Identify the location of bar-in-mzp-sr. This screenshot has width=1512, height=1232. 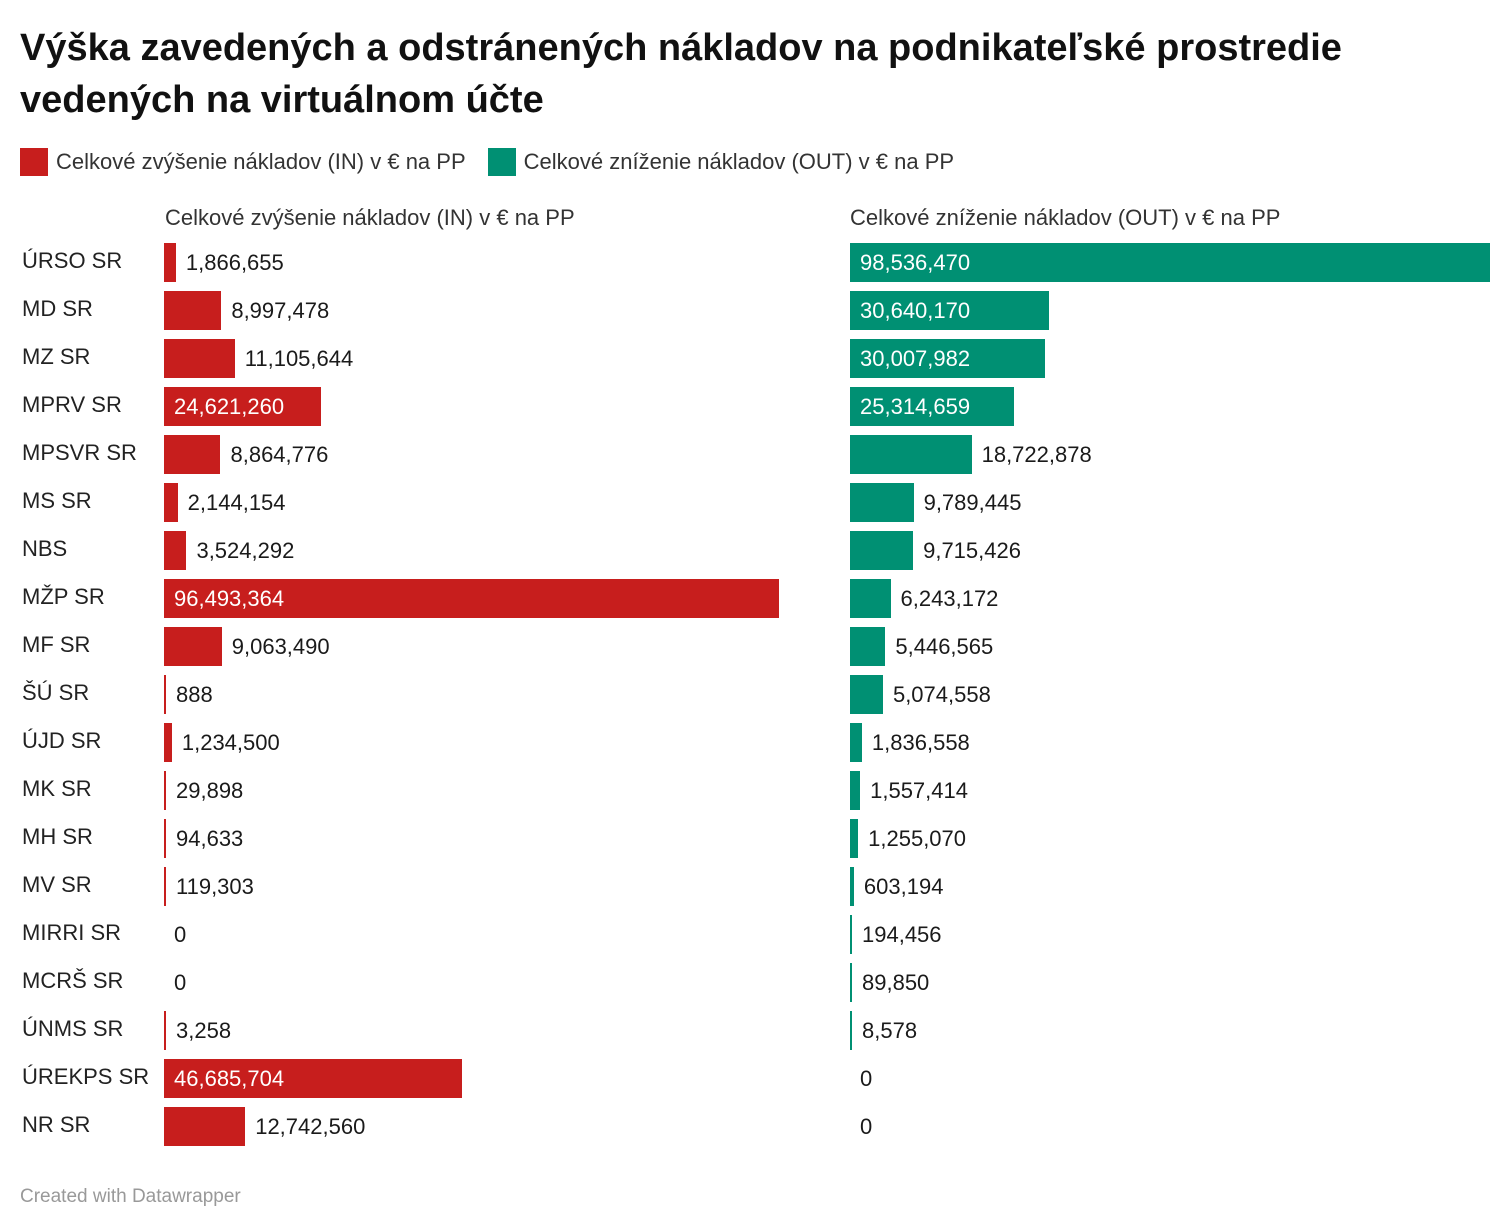
(471, 598).